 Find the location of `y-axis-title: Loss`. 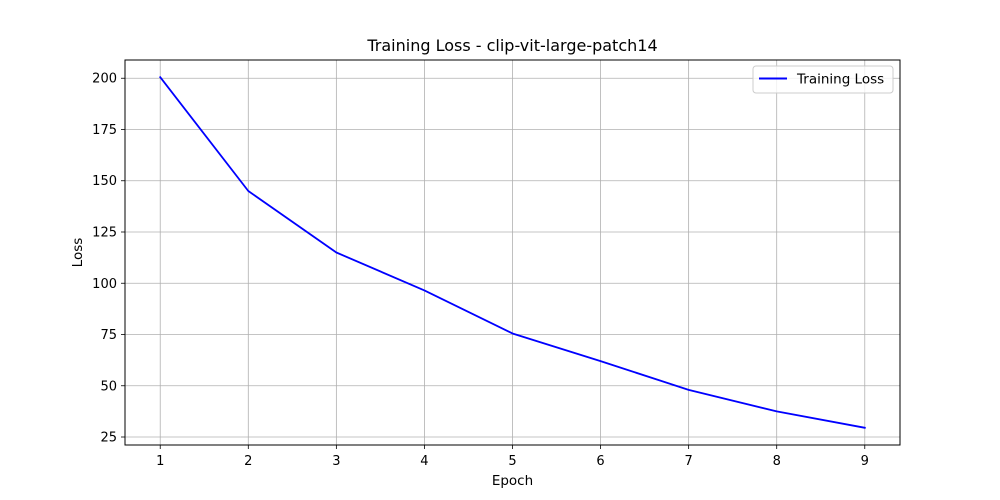

y-axis-title: Loss is located at coordinates (78, 253).